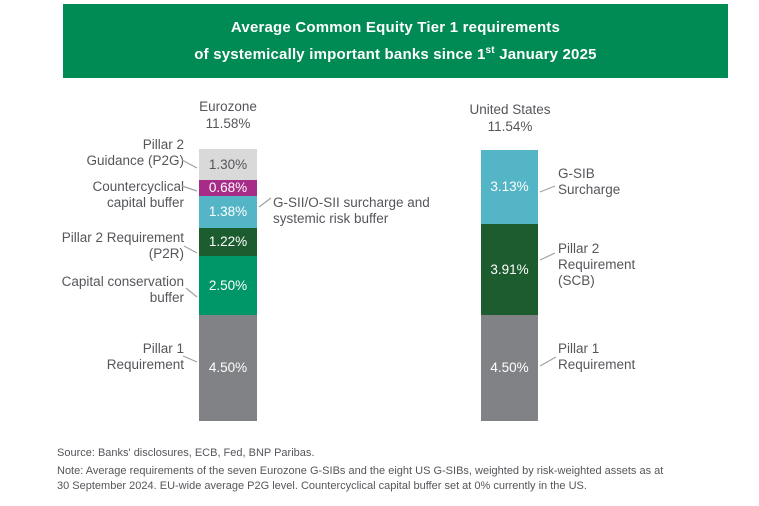 The image size is (759, 506). What do you see at coordinates (122, 237) in the screenshot?
I see `label-line: Pillar 2 Requirement` at bounding box center [122, 237].